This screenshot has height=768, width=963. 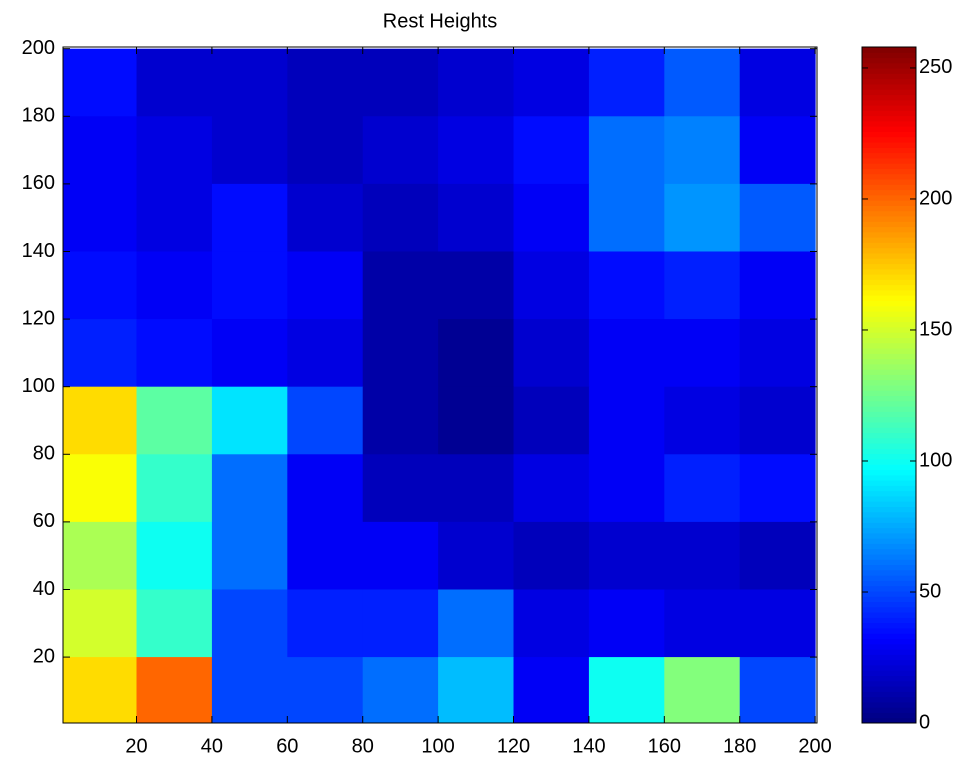 What do you see at coordinates (287, 746) in the screenshot?
I see `x-tick-label: 60` at bounding box center [287, 746].